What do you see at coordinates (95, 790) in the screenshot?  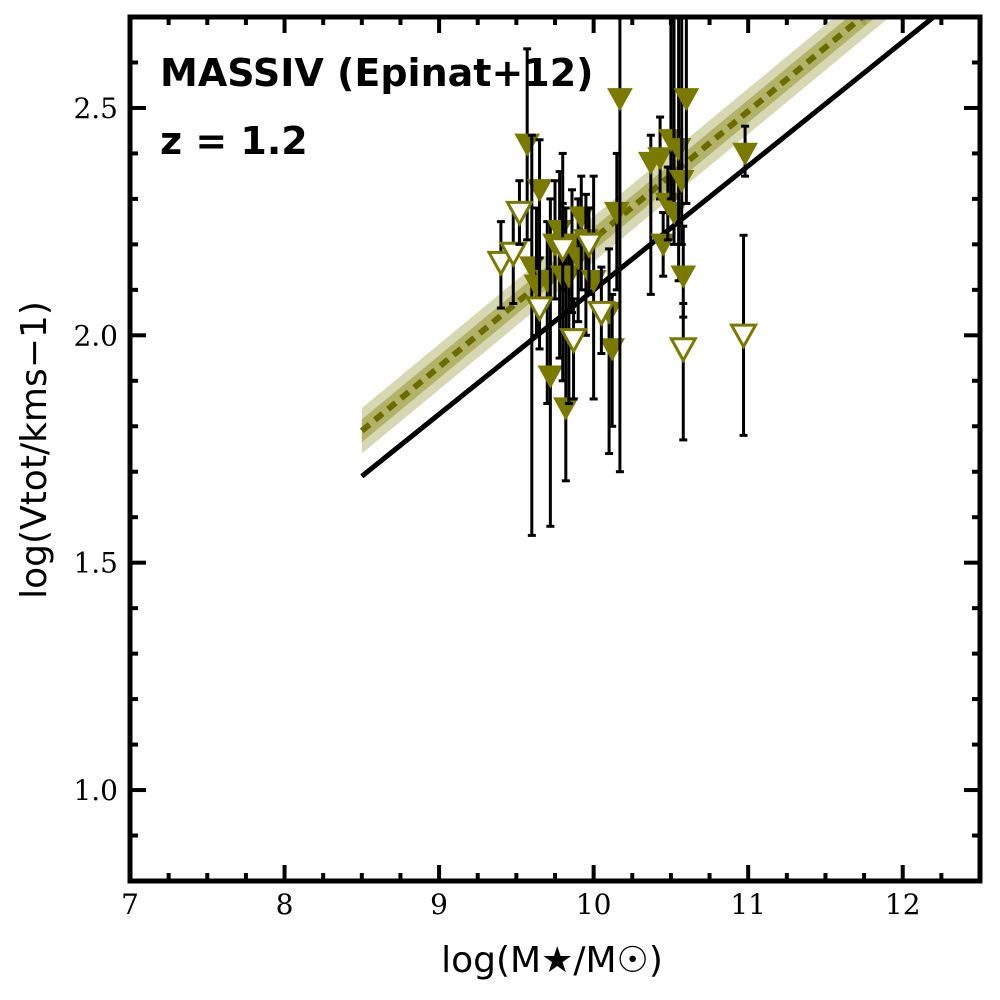 I see `y-tick-label: 1.0` at bounding box center [95, 790].